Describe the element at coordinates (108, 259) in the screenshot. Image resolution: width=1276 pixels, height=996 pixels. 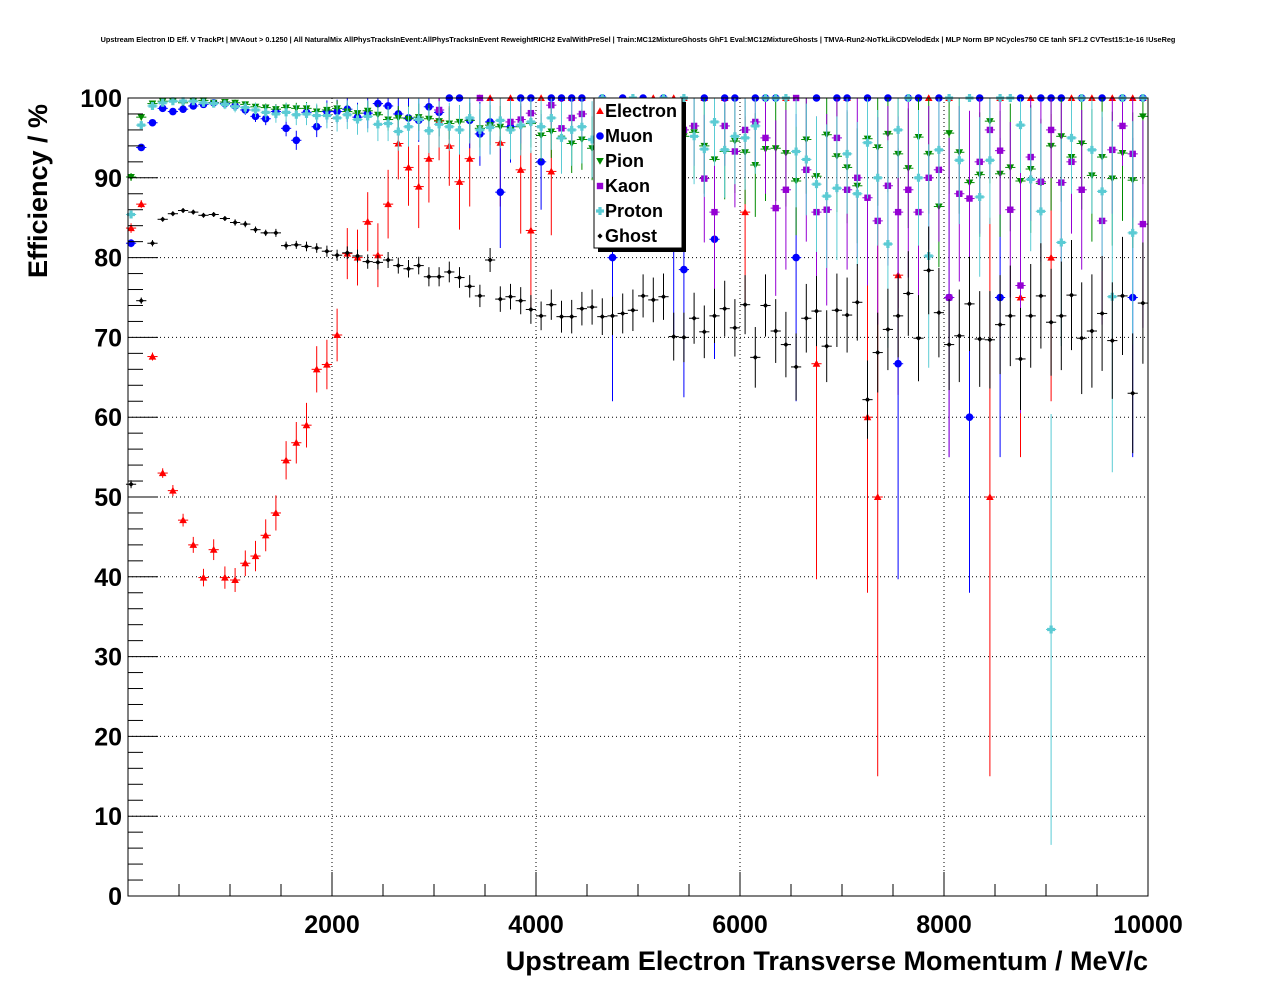
I see `y-tick-label: 80` at that location.